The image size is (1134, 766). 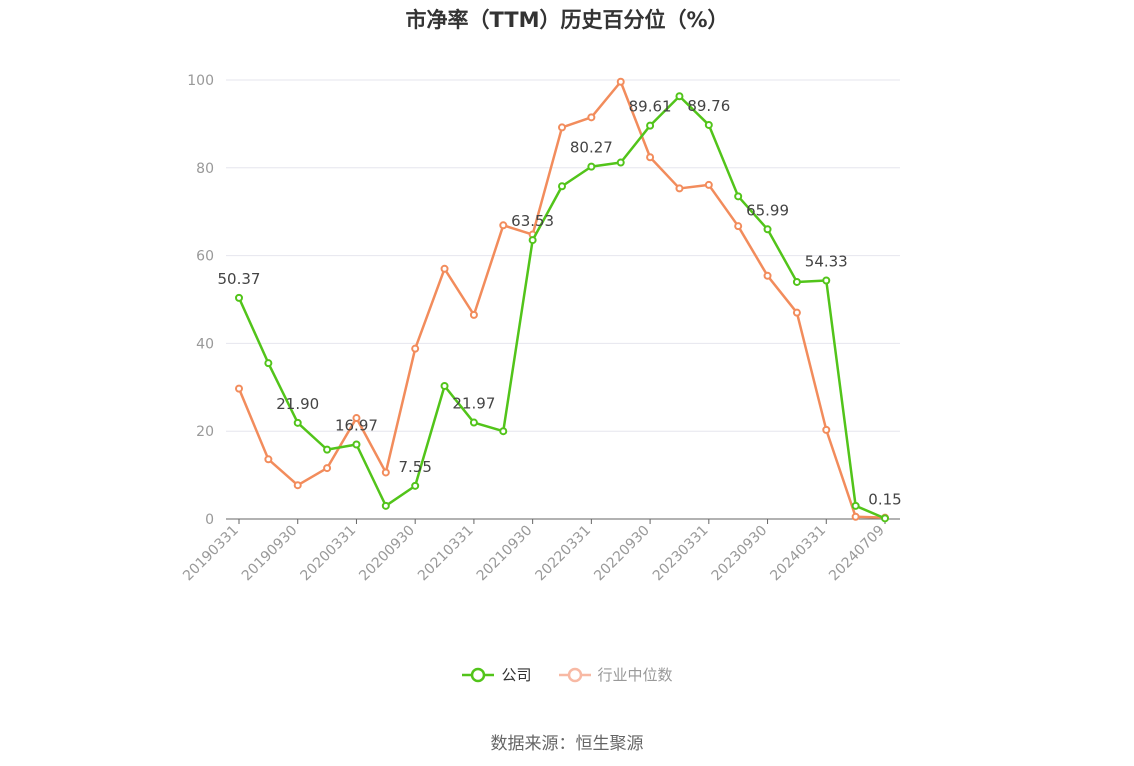 What do you see at coordinates (446, 554) in the screenshot?
I see `x-tick-label: 20210331` at bounding box center [446, 554].